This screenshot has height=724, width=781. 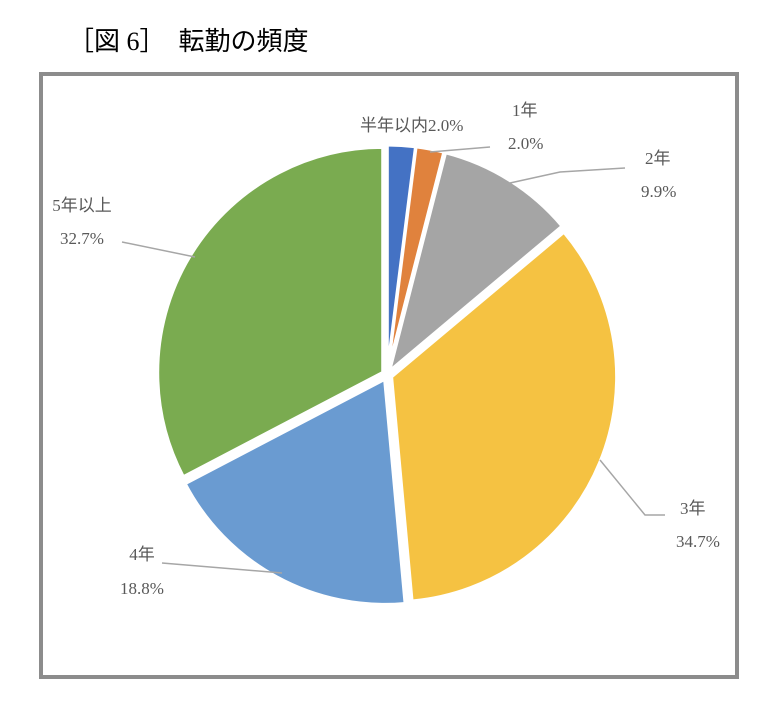 I want to click on category-label: 2年, so click(x=658, y=158).